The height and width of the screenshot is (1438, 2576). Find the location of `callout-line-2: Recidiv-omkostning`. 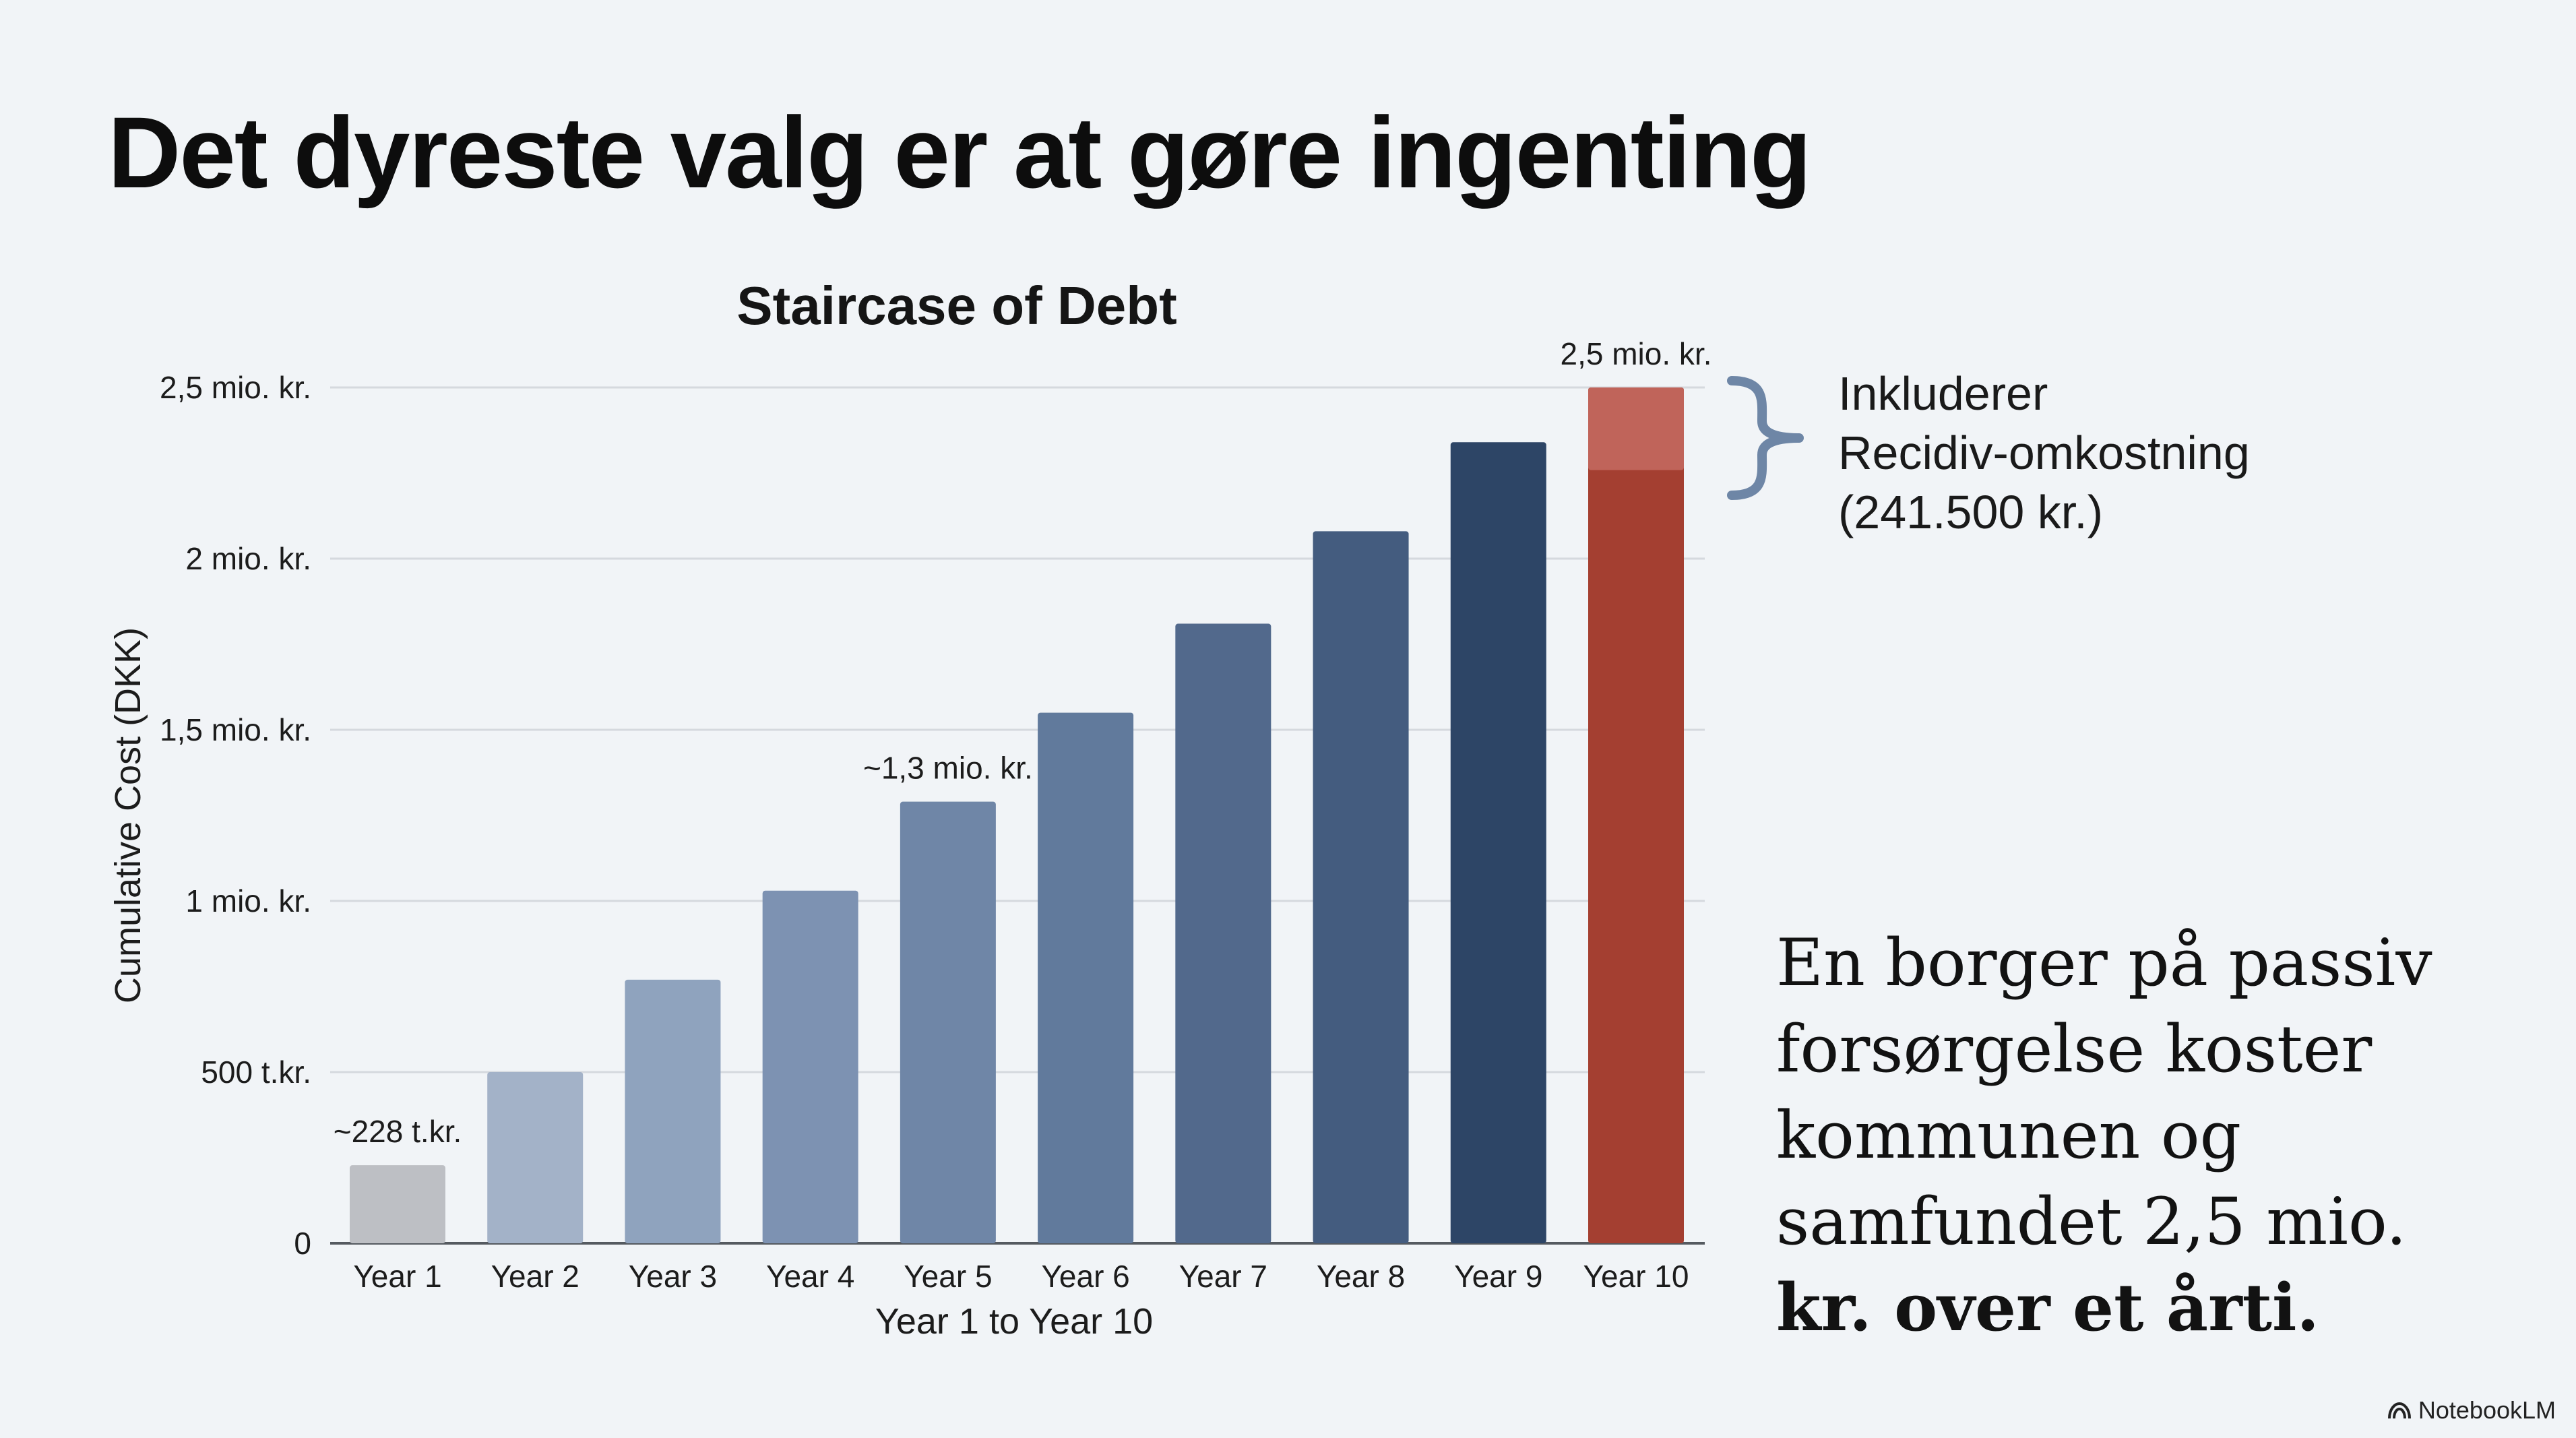

callout-line-2: Recidiv-omkostning is located at coordinates (2044, 453).